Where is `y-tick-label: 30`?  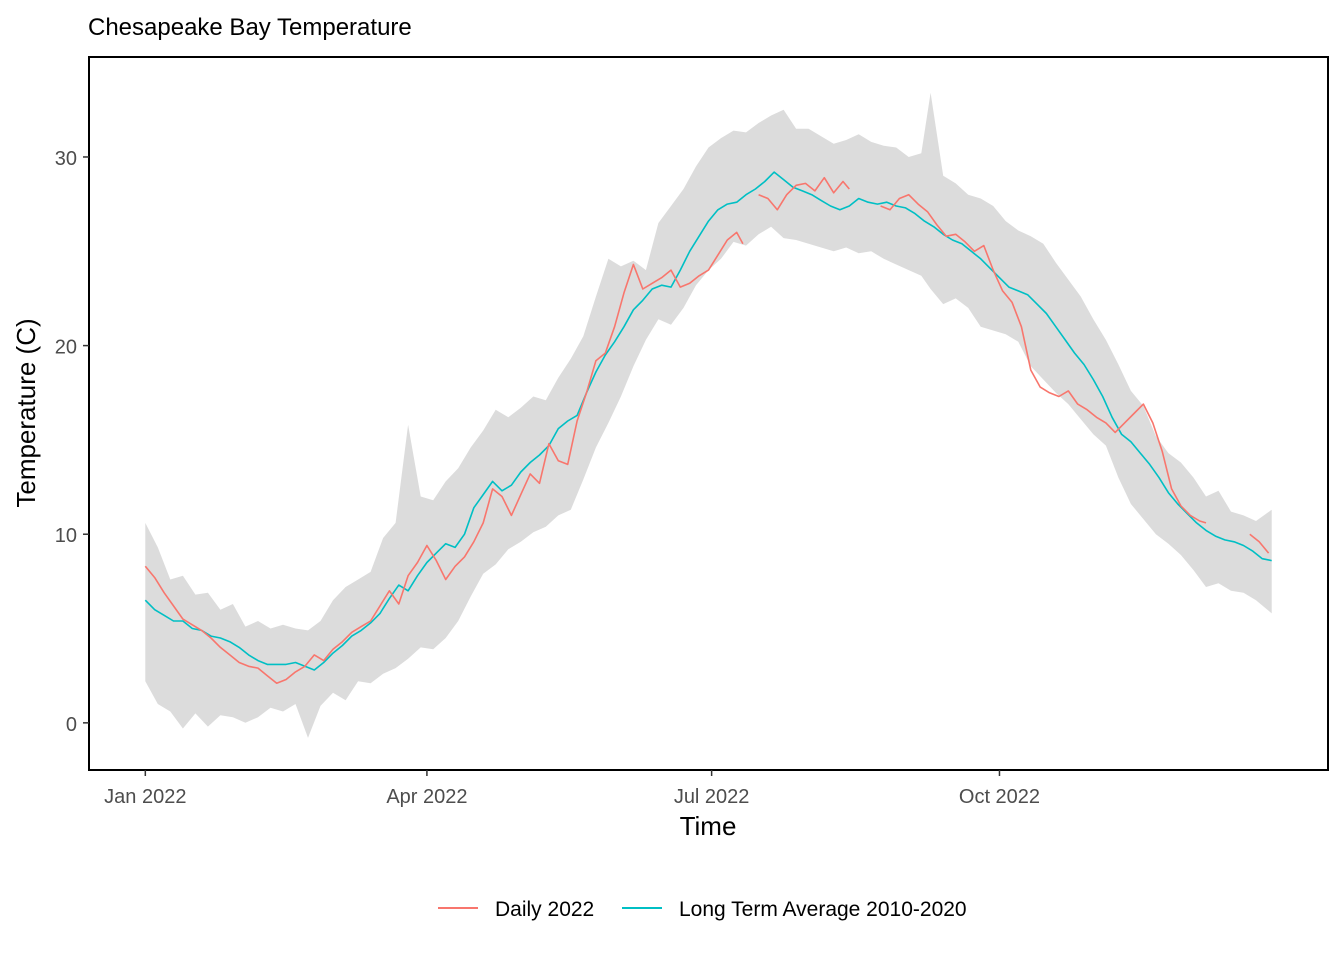 y-tick-label: 30 is located at coordinates (66, 159).